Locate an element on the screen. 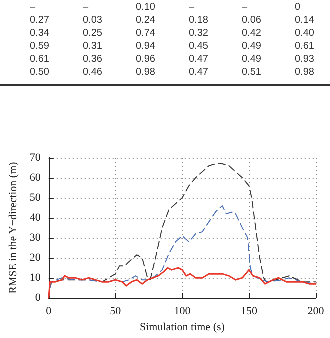 The image size is (330, 338). x-tick-label: 0 is located at coordinates (49, 312).